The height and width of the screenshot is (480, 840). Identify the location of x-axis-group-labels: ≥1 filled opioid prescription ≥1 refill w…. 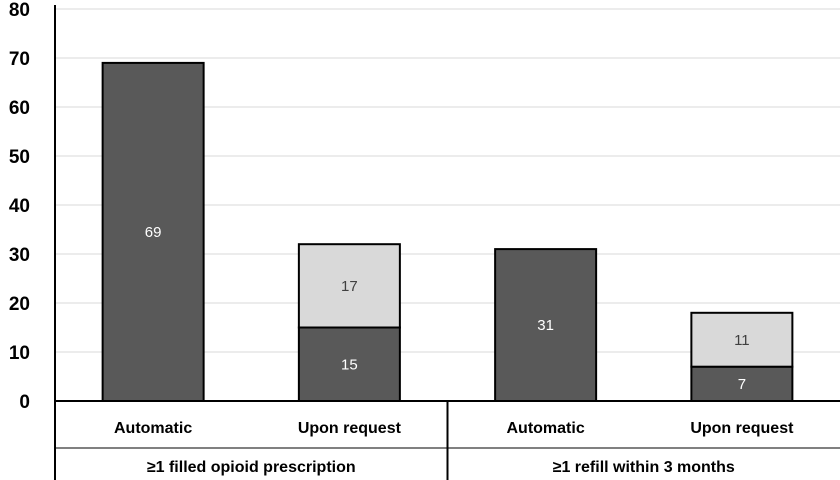
(441, 467).